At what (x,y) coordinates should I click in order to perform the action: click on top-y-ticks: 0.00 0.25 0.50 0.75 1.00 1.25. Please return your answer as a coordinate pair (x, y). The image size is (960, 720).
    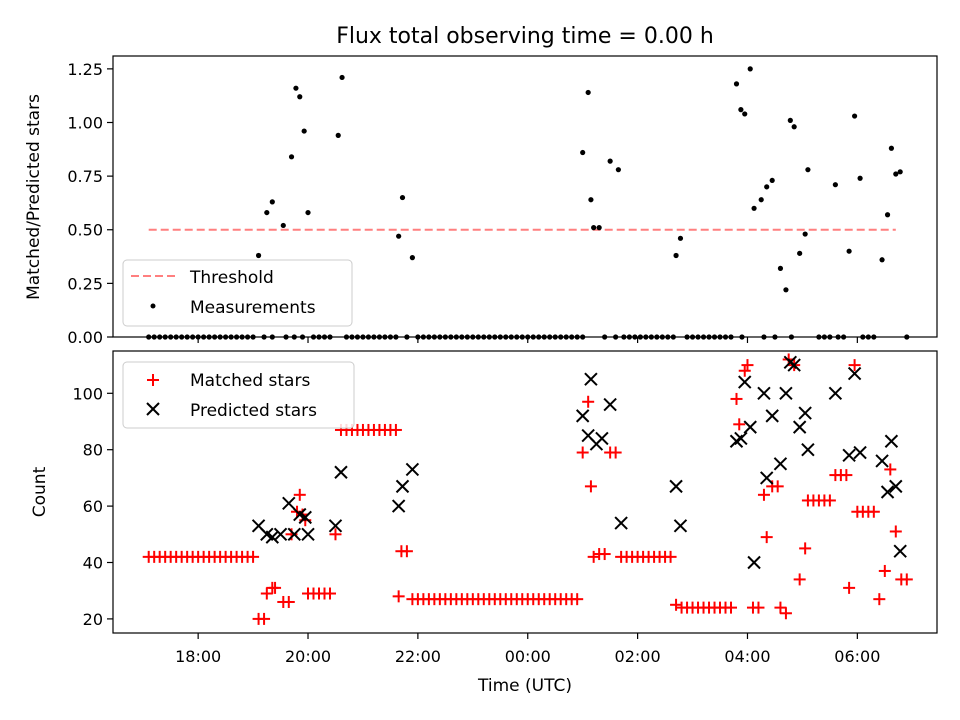
    Looking at the image, I should click on (90, 203).